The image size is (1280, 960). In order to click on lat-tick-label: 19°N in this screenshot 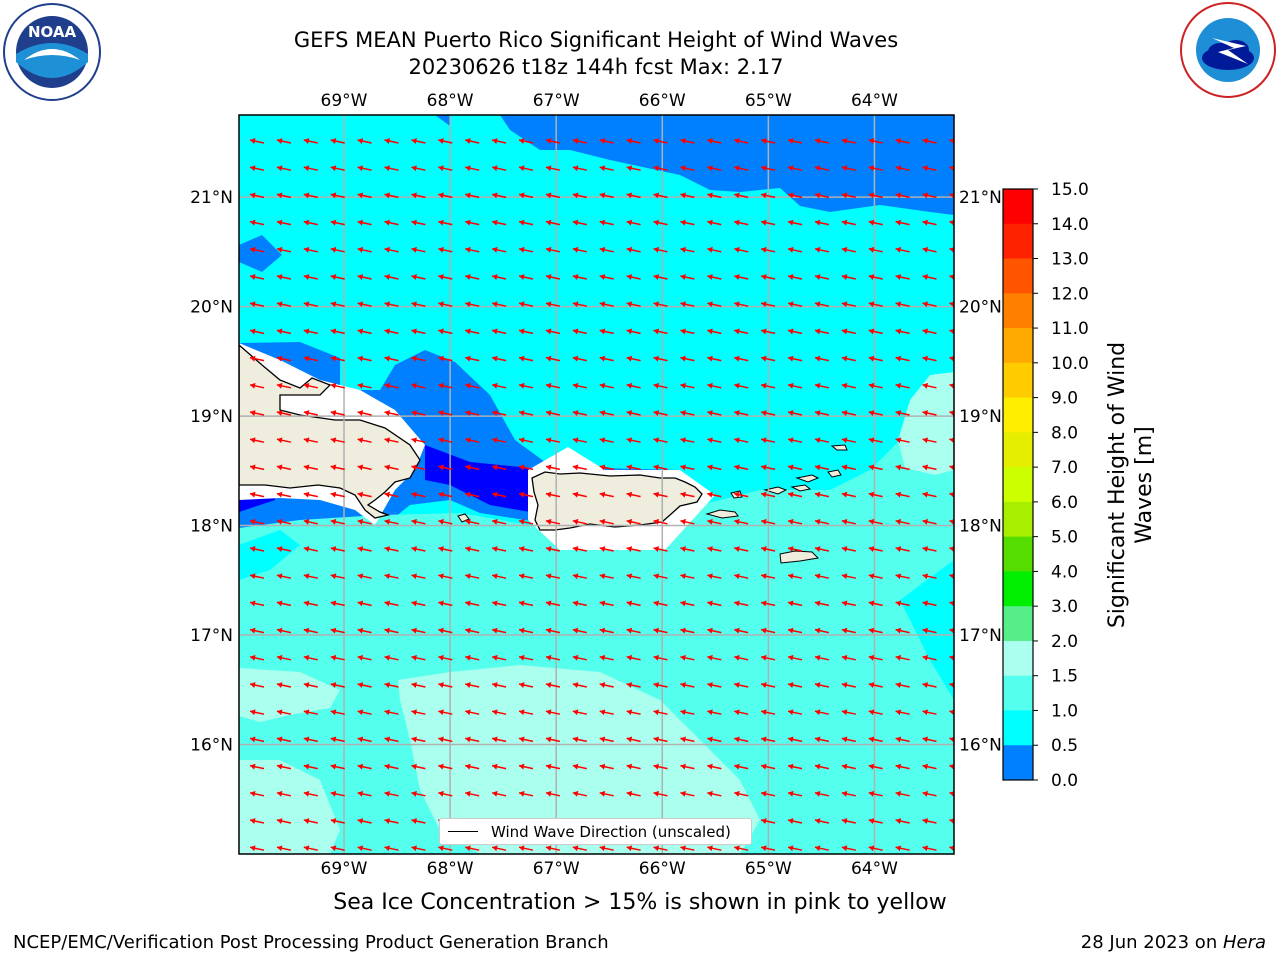, I will do `click(211, 417)`.